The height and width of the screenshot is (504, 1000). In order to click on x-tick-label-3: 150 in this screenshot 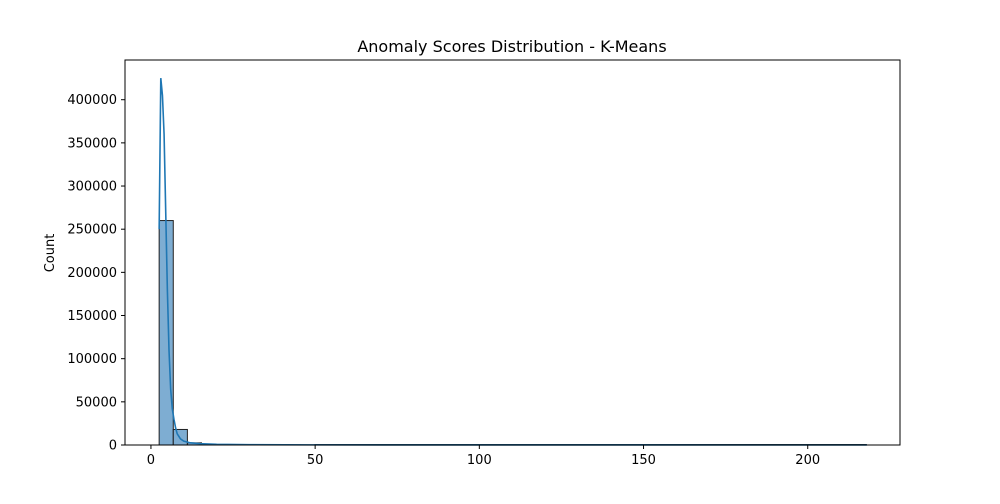, I will do `click(643, 460)`.